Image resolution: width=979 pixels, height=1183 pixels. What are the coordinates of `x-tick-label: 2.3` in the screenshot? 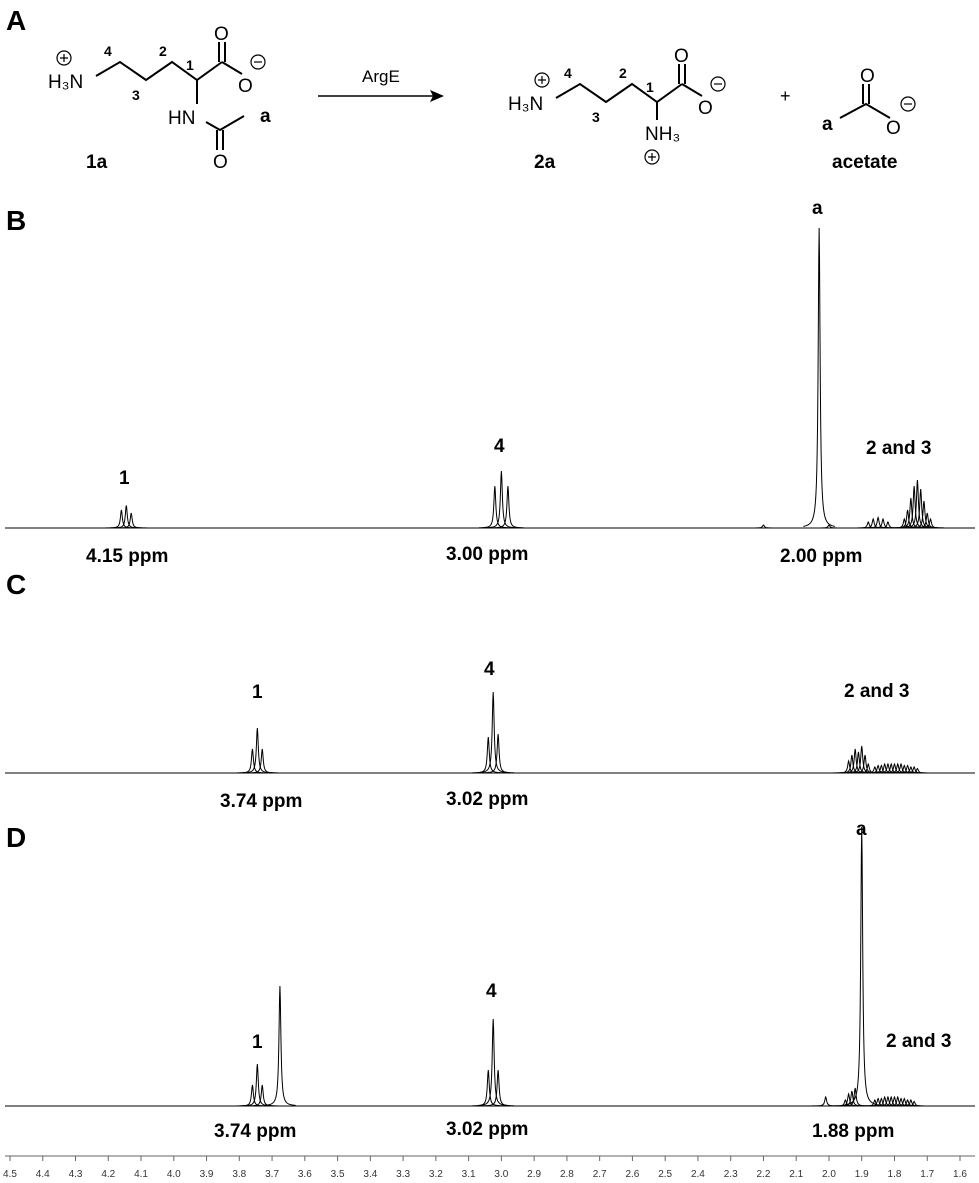 It's located at (731, 1174).